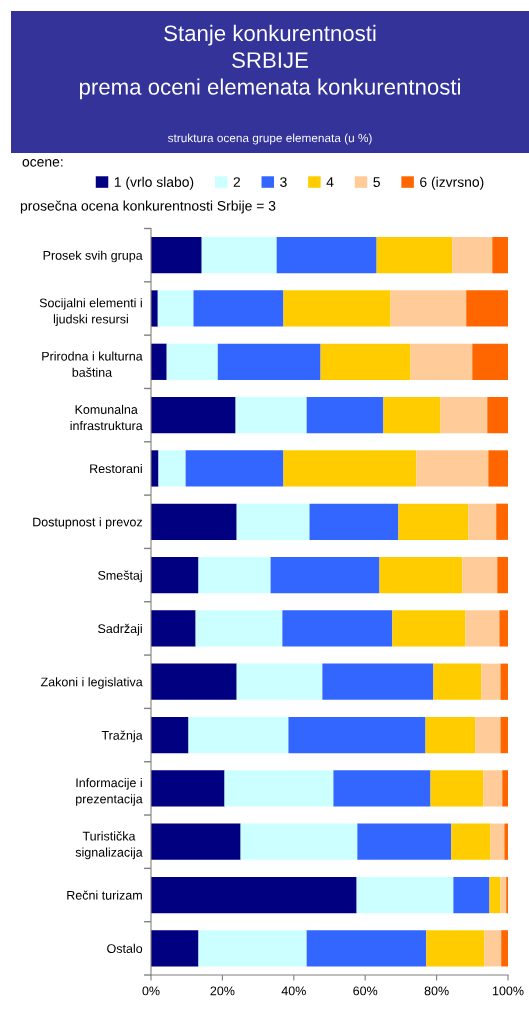  I want to click on y-tick-label: Ostalo, so click(125, 948).